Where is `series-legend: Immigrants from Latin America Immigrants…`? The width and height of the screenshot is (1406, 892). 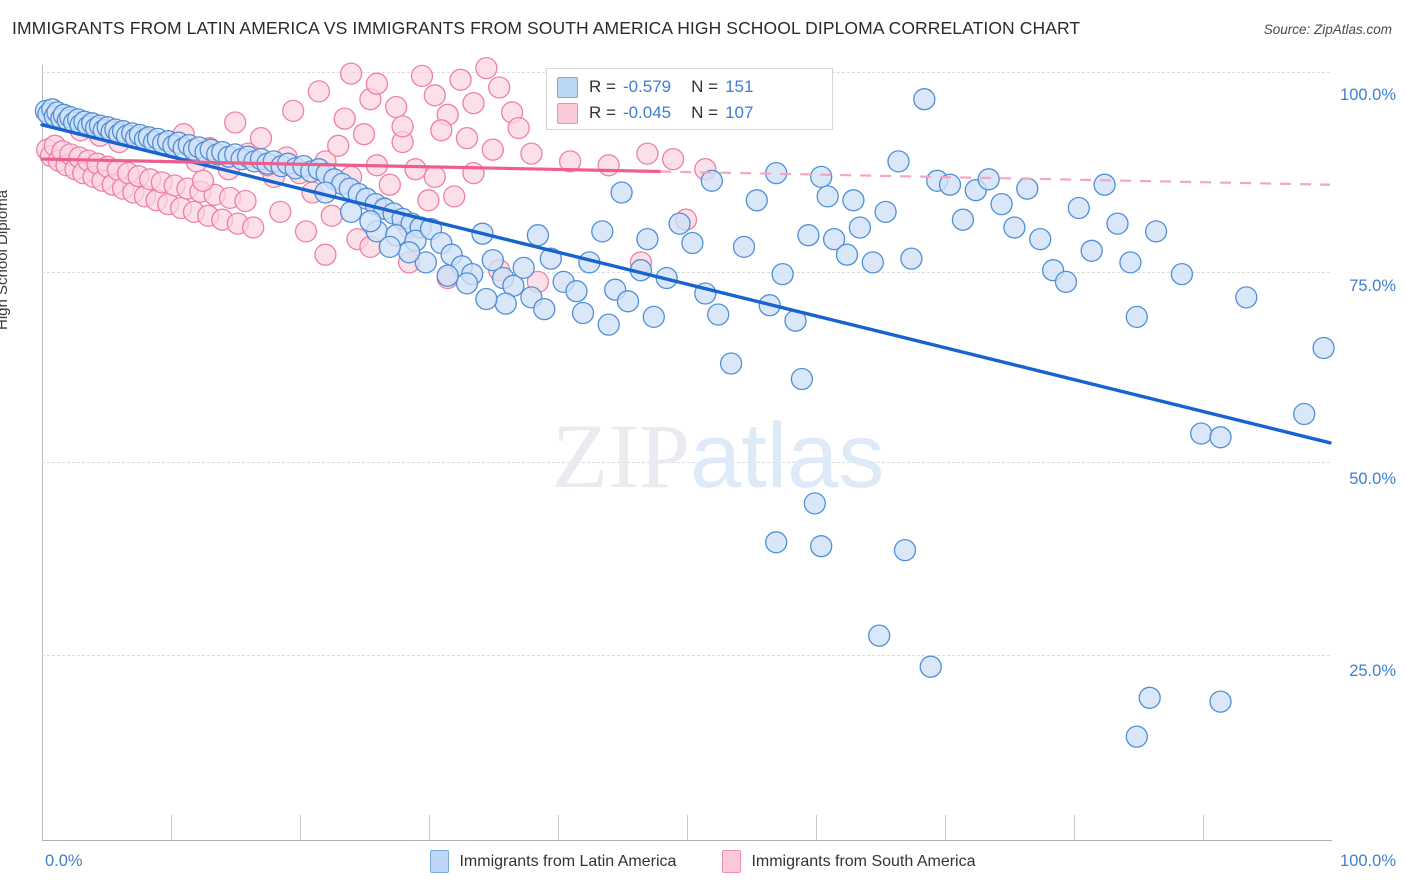
series-legend: Immigrants from Latin America Immigrants… is located at coordinates (703, 861).